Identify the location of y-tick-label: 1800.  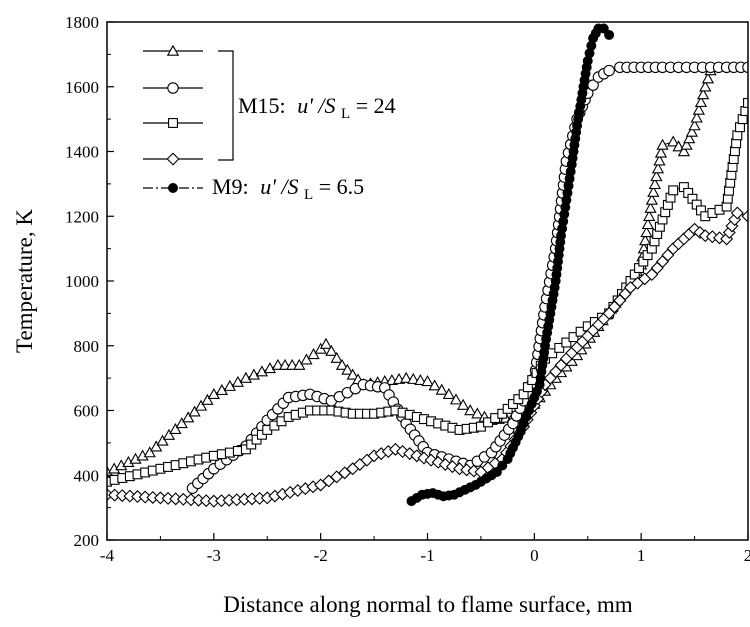
(82, 22).